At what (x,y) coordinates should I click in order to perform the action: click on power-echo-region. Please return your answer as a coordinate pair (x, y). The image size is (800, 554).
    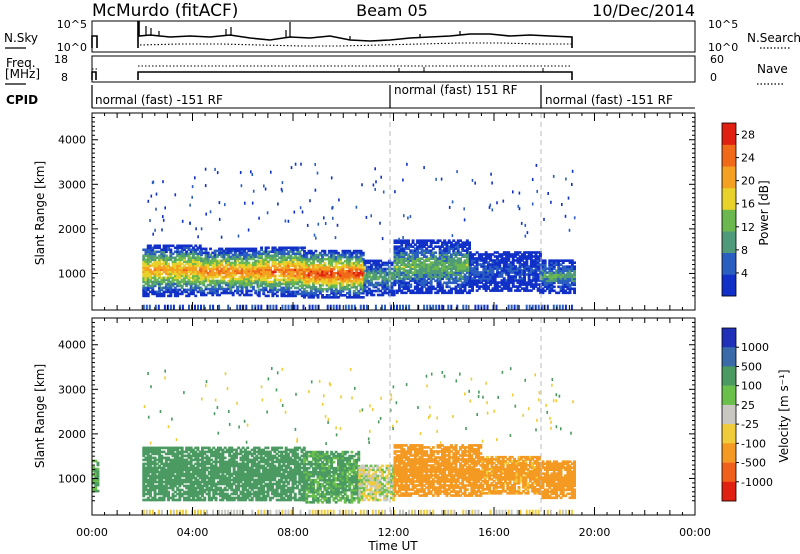
    Looking at the image, I should click on (379, 278).